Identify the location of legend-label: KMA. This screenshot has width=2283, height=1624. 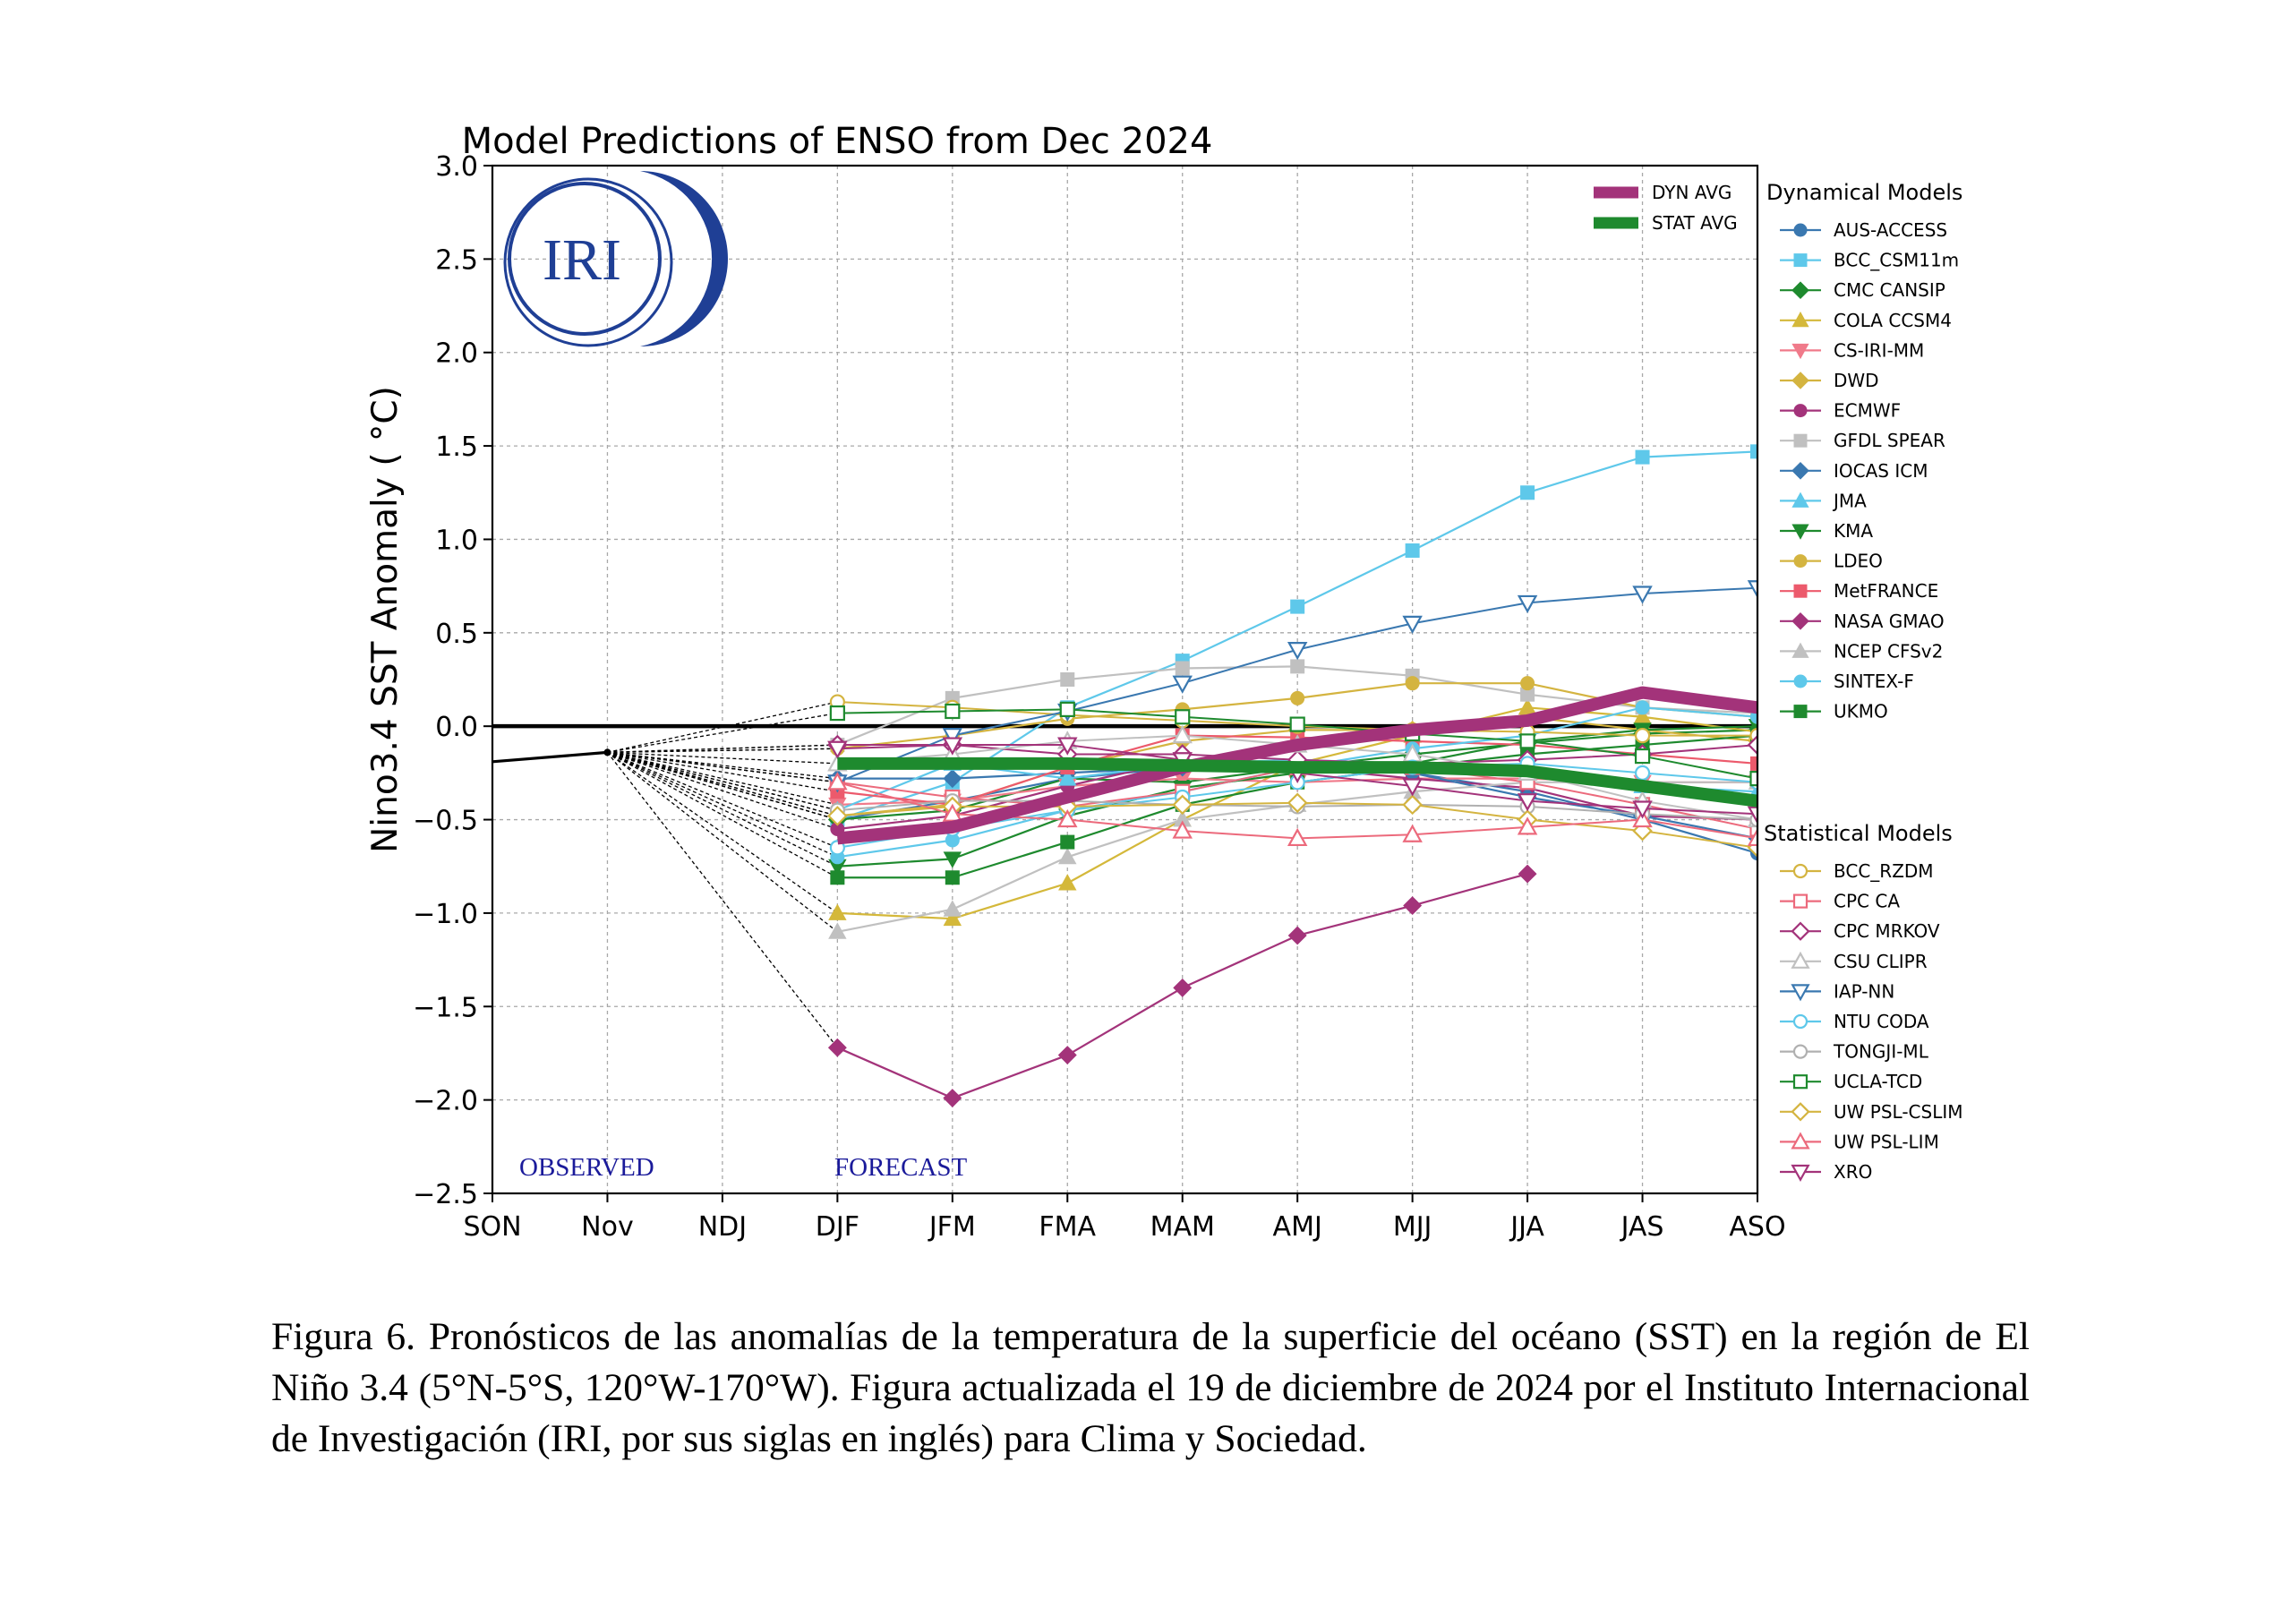
(1853, 531).